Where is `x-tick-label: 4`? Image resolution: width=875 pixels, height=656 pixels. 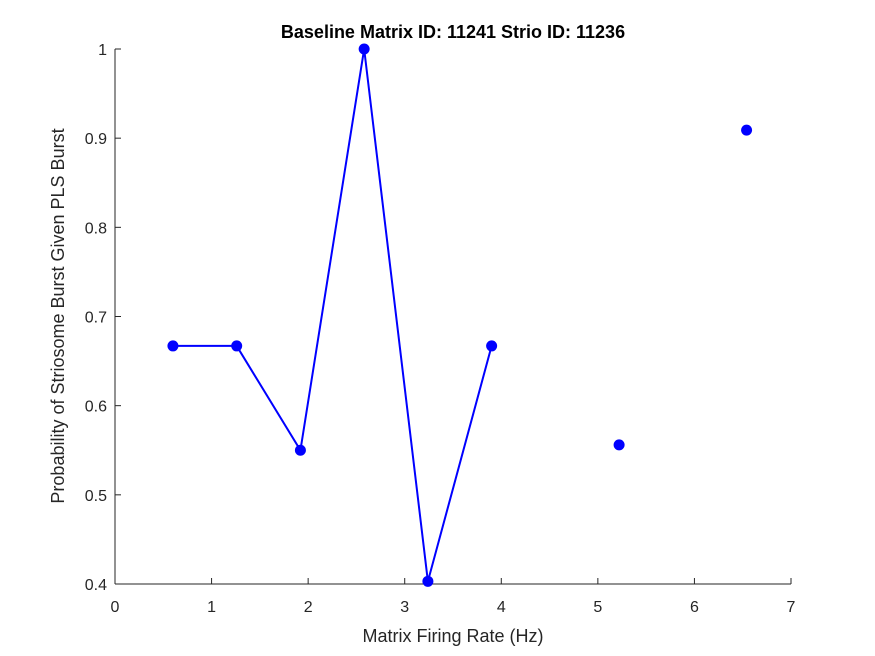
x-tick-label: 4 is located at coordinates (501, 607).